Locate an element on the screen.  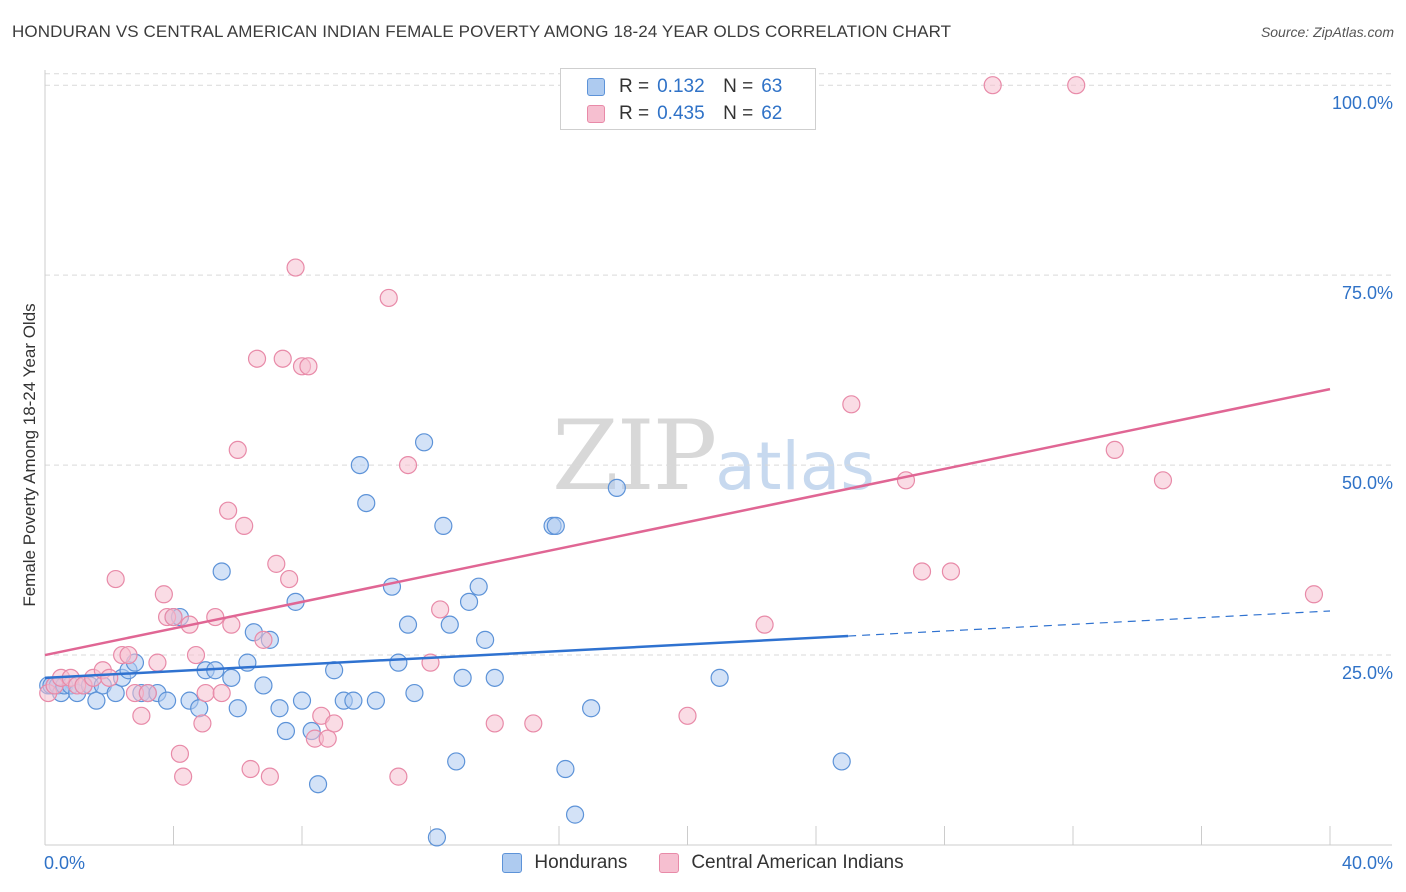
y-tick-label: 25.0% is located at coordinates (1367, 673).